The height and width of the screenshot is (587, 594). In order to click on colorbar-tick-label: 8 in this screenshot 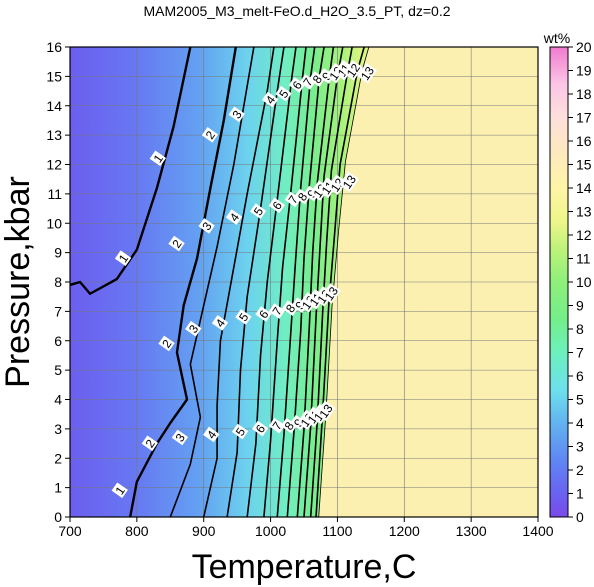, I will do `click(580, 329)`.